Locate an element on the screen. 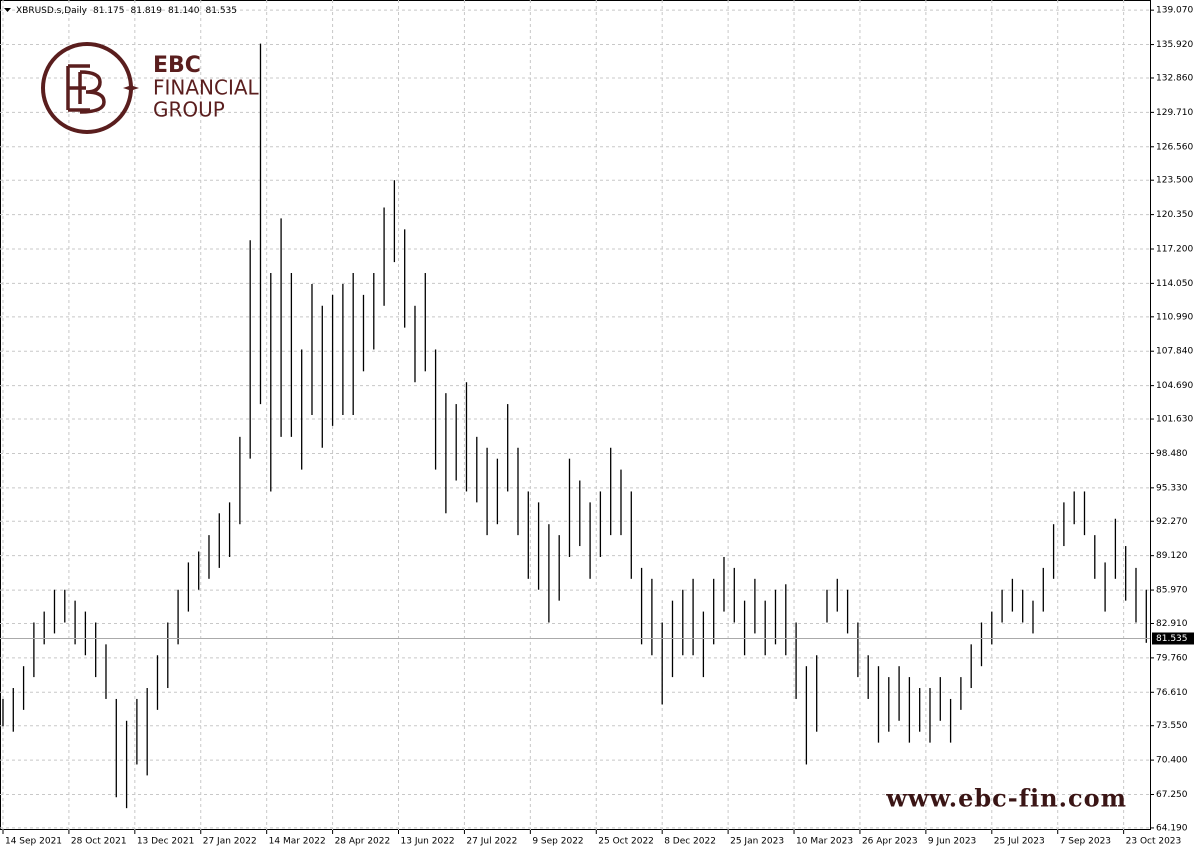  last-price-label: 81.535 is located at coordinates (1172, 639).